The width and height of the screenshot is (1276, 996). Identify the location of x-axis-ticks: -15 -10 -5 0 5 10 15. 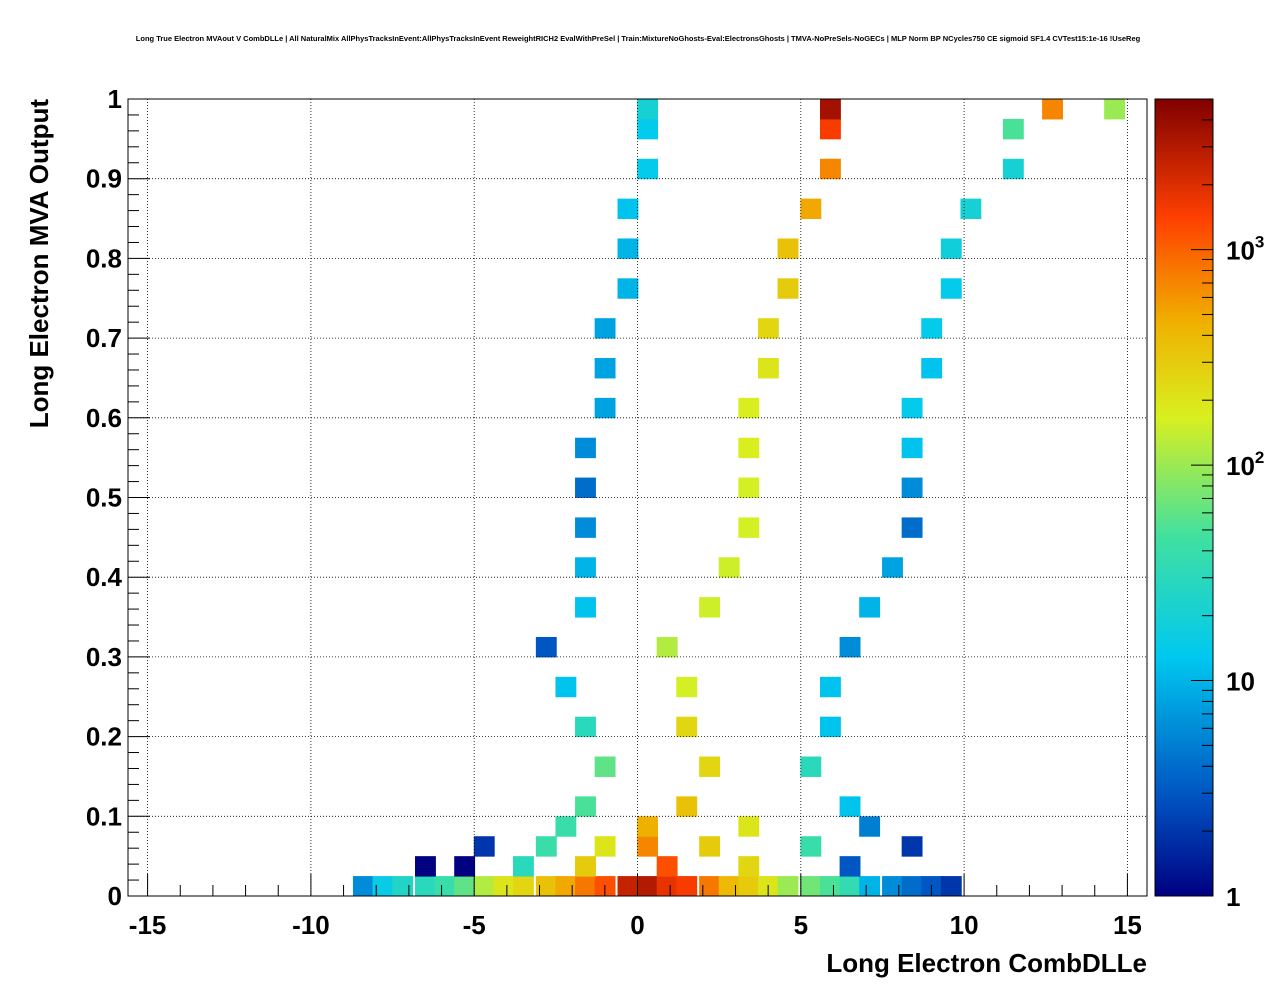
(635, 907).